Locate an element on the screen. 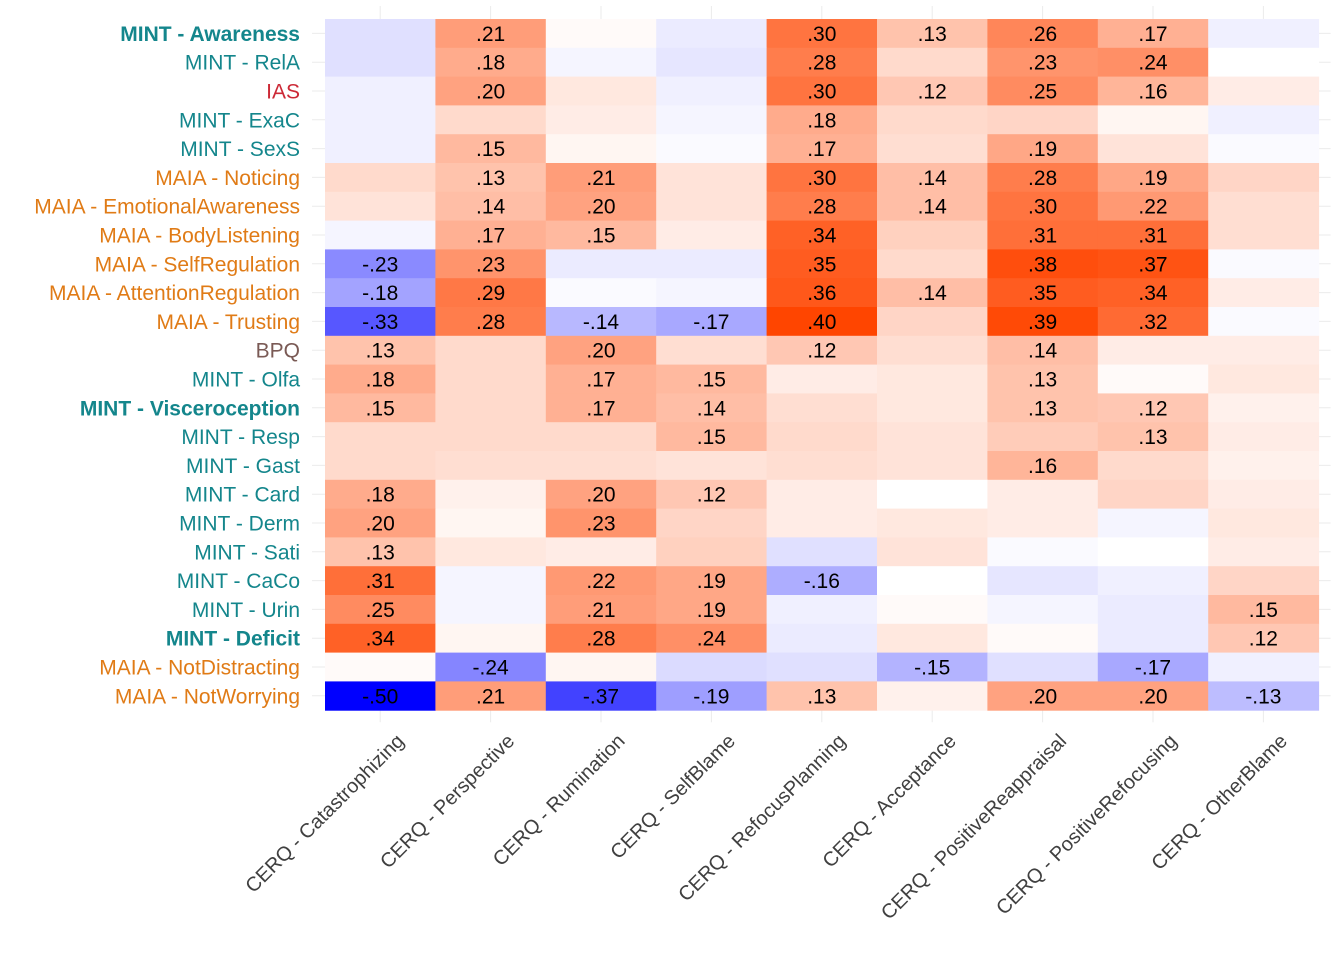 This screenshot has height=960, width=1344. cell-value-label: .15 is located at coordinates (1263, 610).